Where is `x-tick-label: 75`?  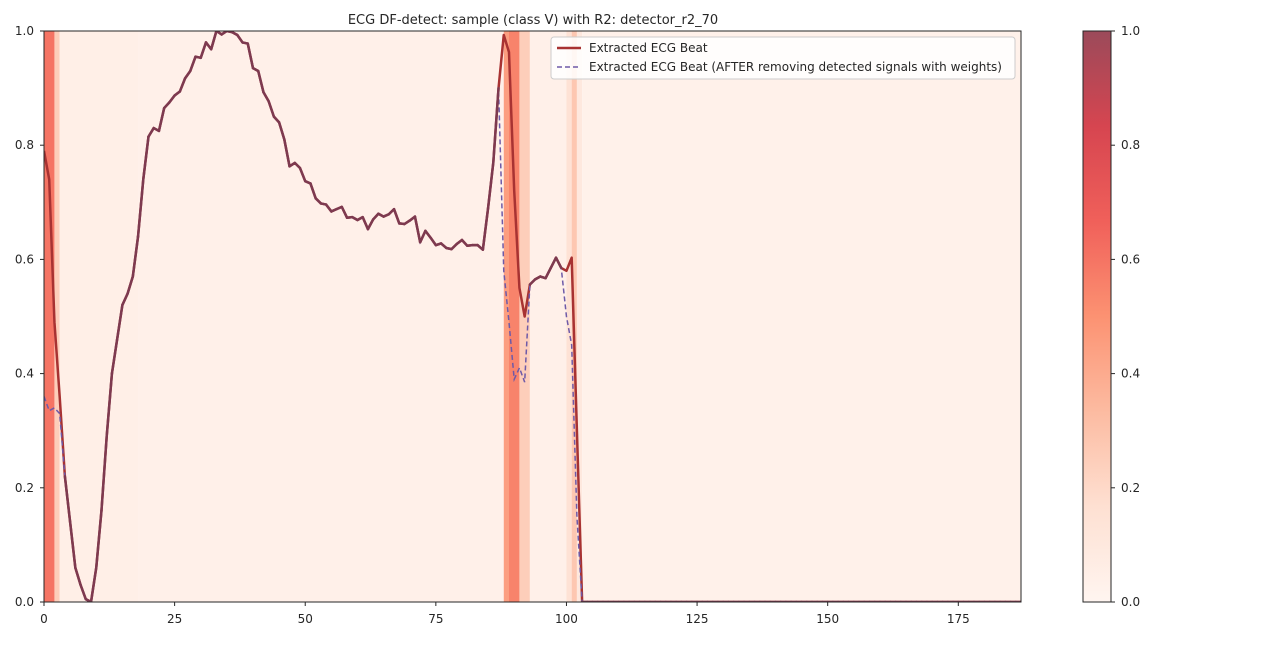
x-tick-label: 75 is located at coordinates (435, 619).